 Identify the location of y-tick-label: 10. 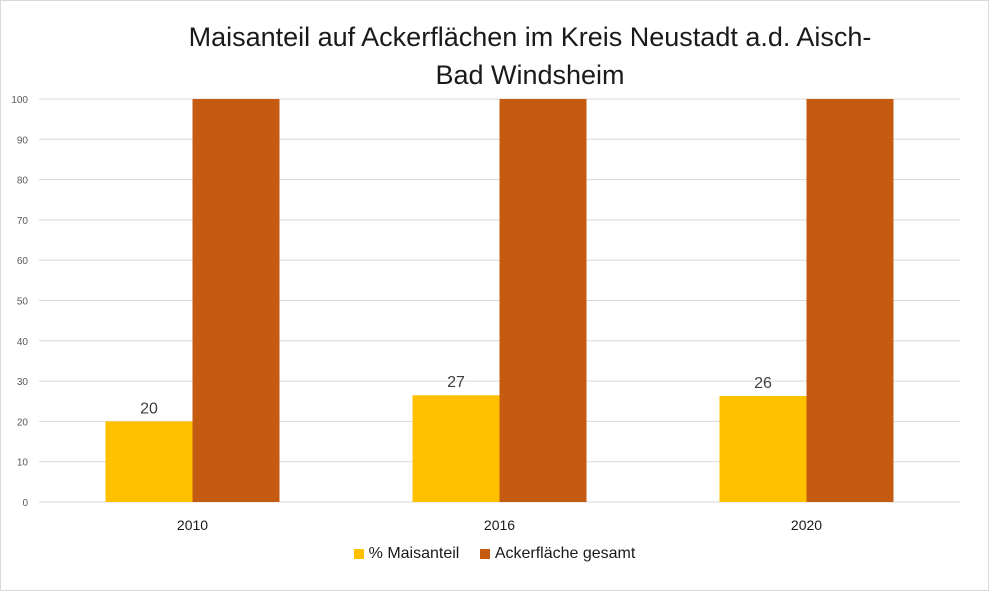
(23, 463).